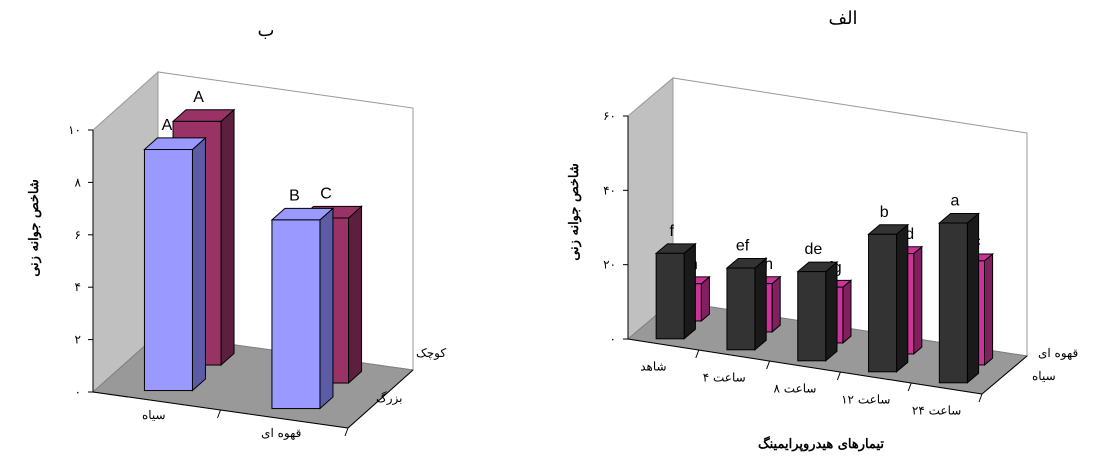 Image resolution: width=1094 pixels, height=459 pixels. What do you see at coordinates (936, 411) in the screenshot?
I see `category-label: ۲۴ ساعت` at bounding box center [936, 411].